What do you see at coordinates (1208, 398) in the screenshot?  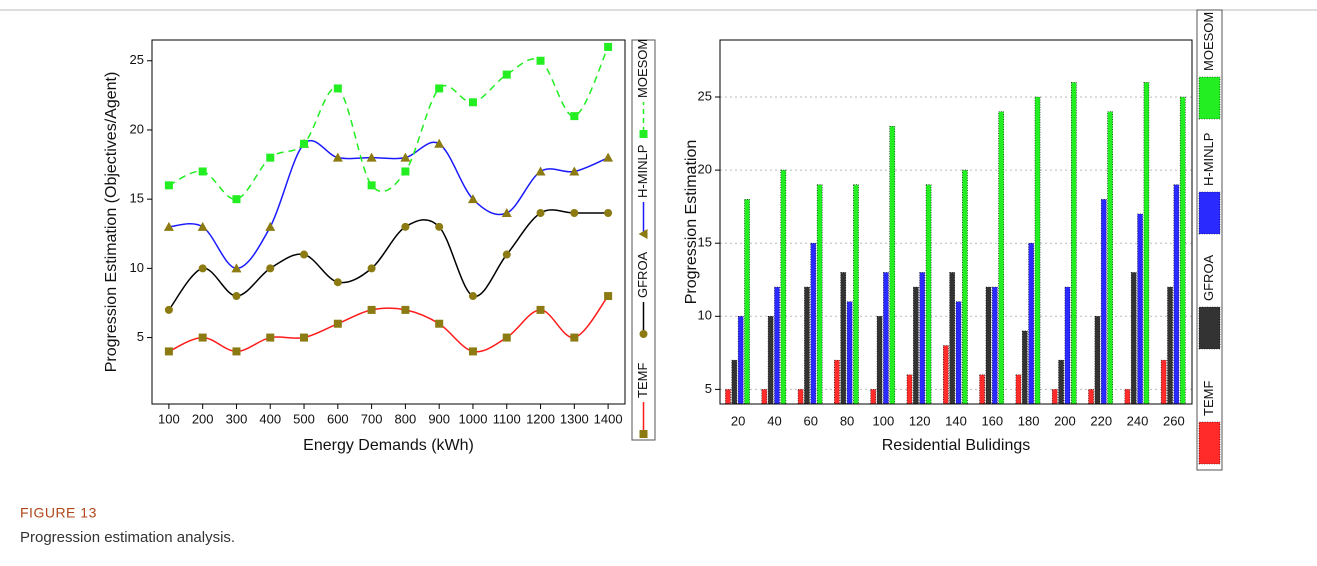 I see `legend-label: TEMF` at bounding box center [1208, 398].